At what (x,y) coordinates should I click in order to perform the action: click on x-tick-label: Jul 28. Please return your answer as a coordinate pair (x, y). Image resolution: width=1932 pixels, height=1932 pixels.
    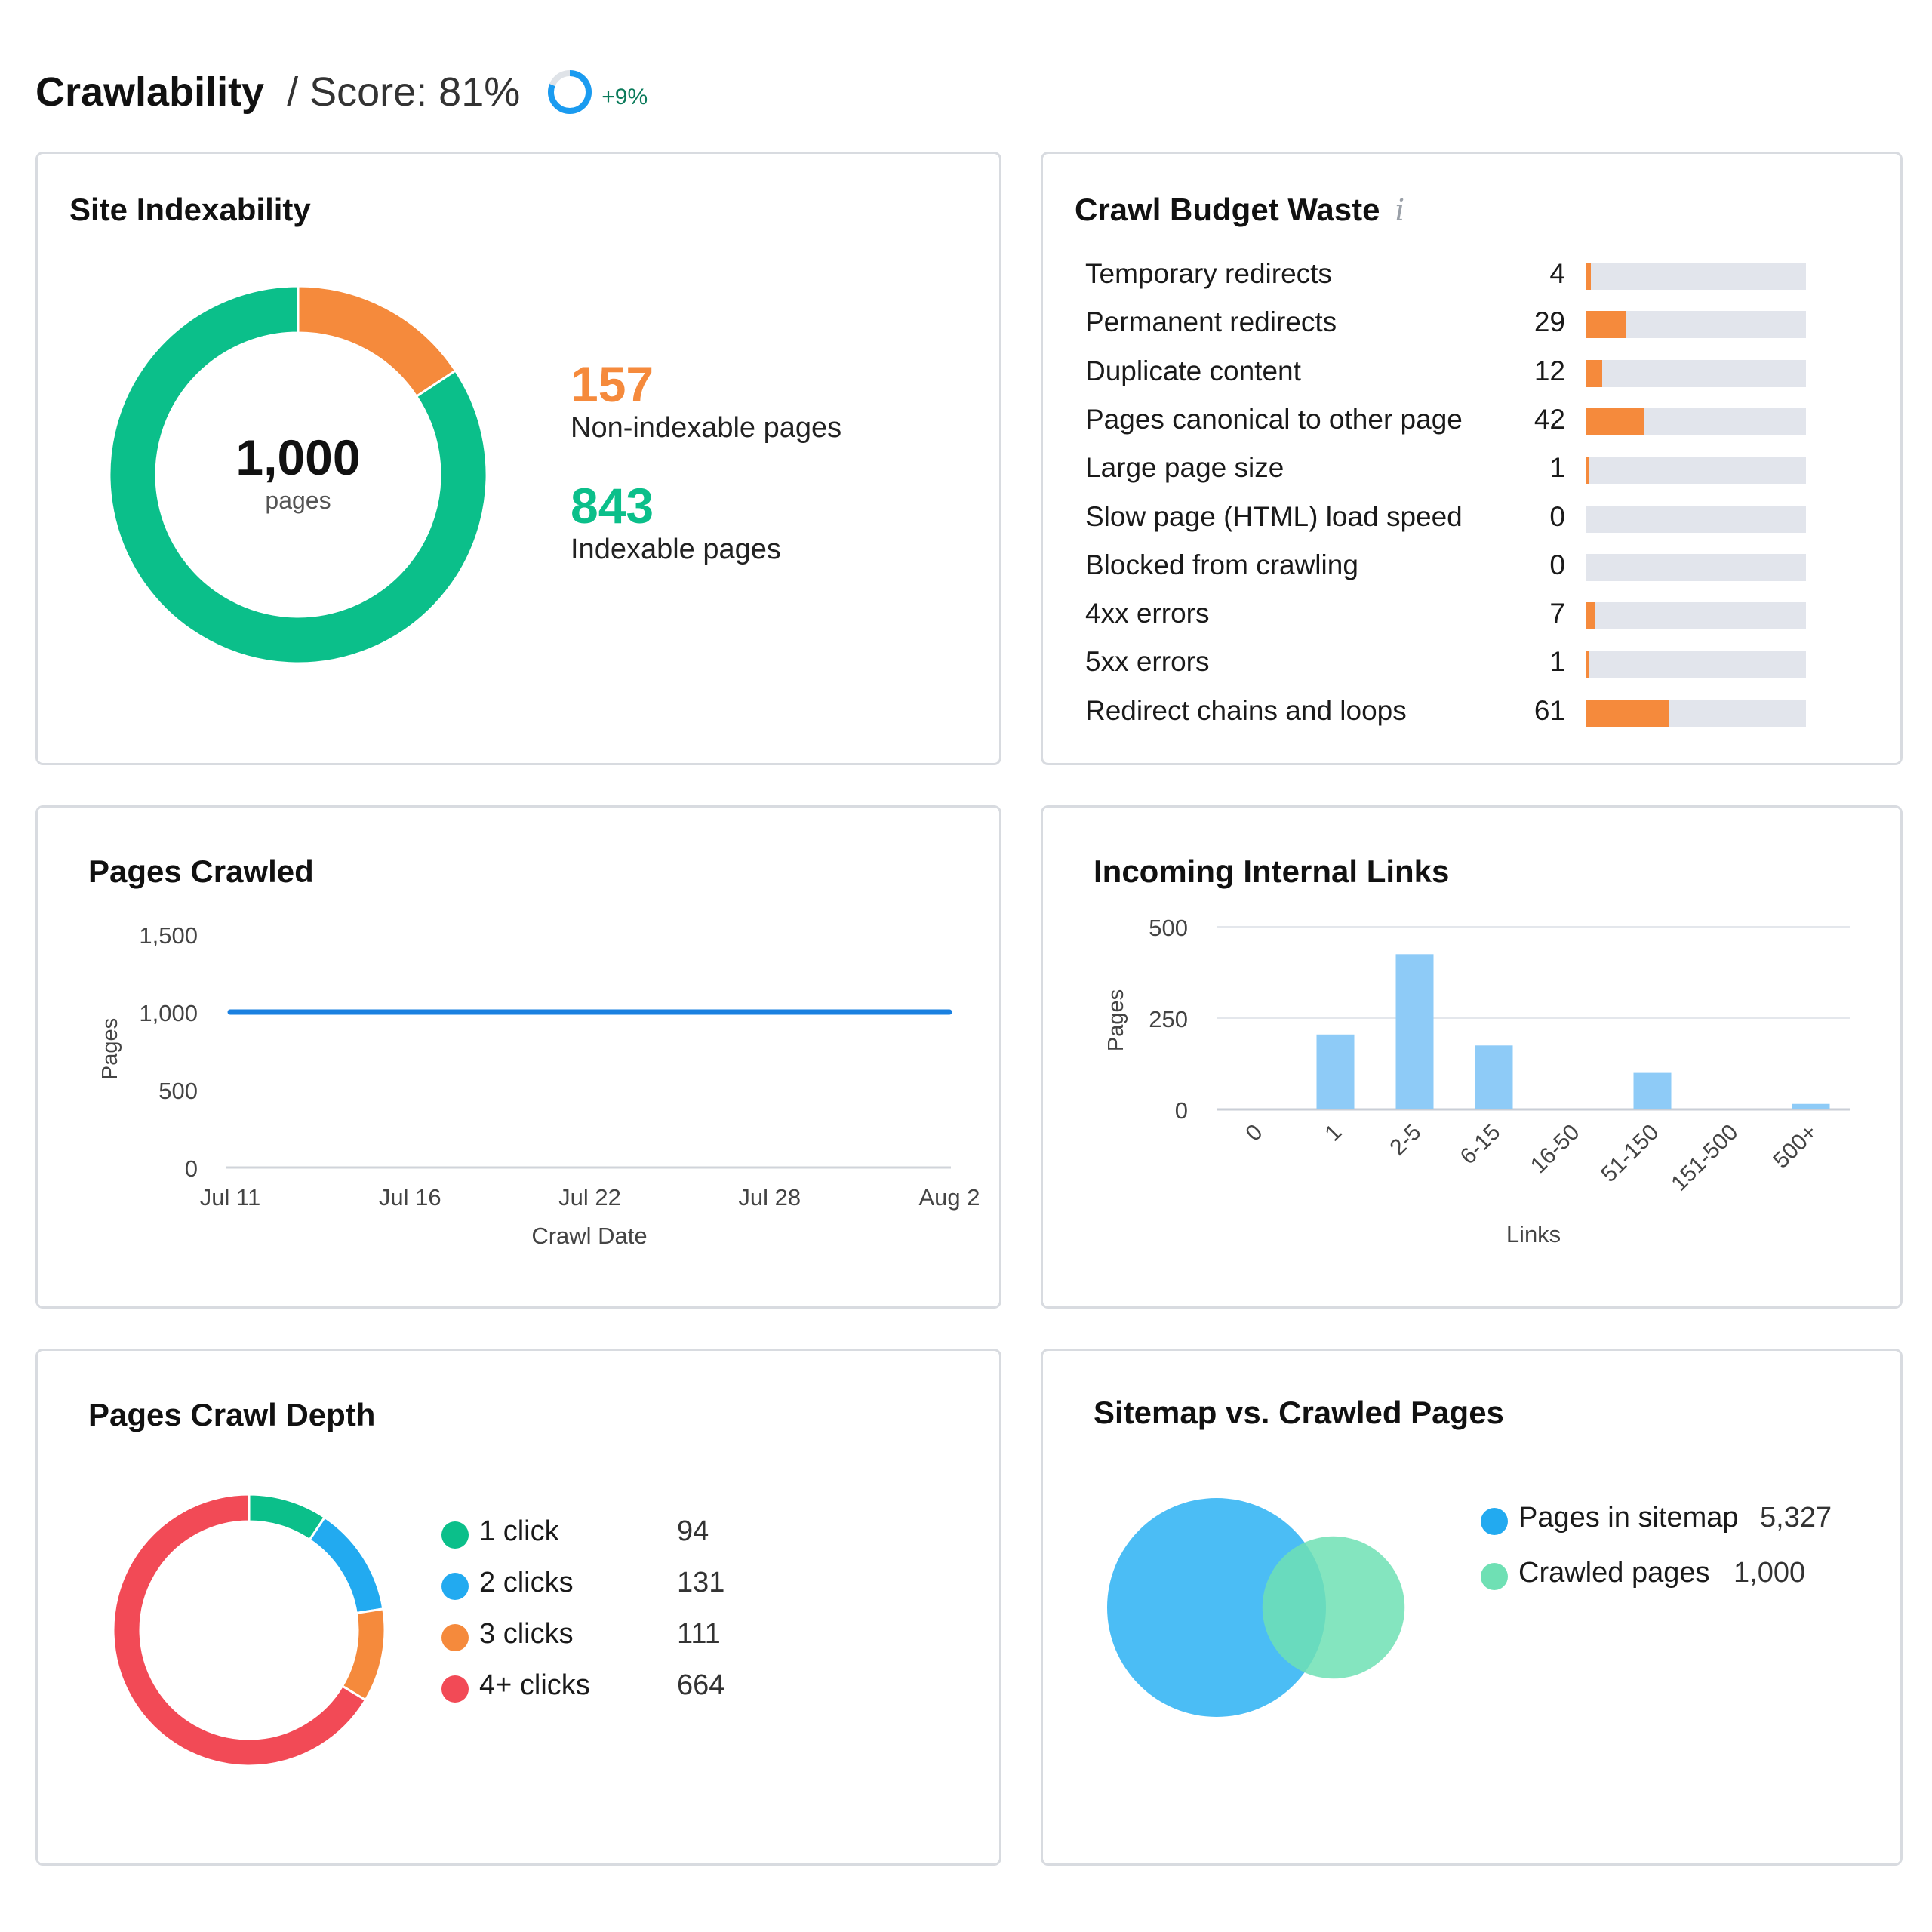
    Looking at the image, I should click on (769, 1197).